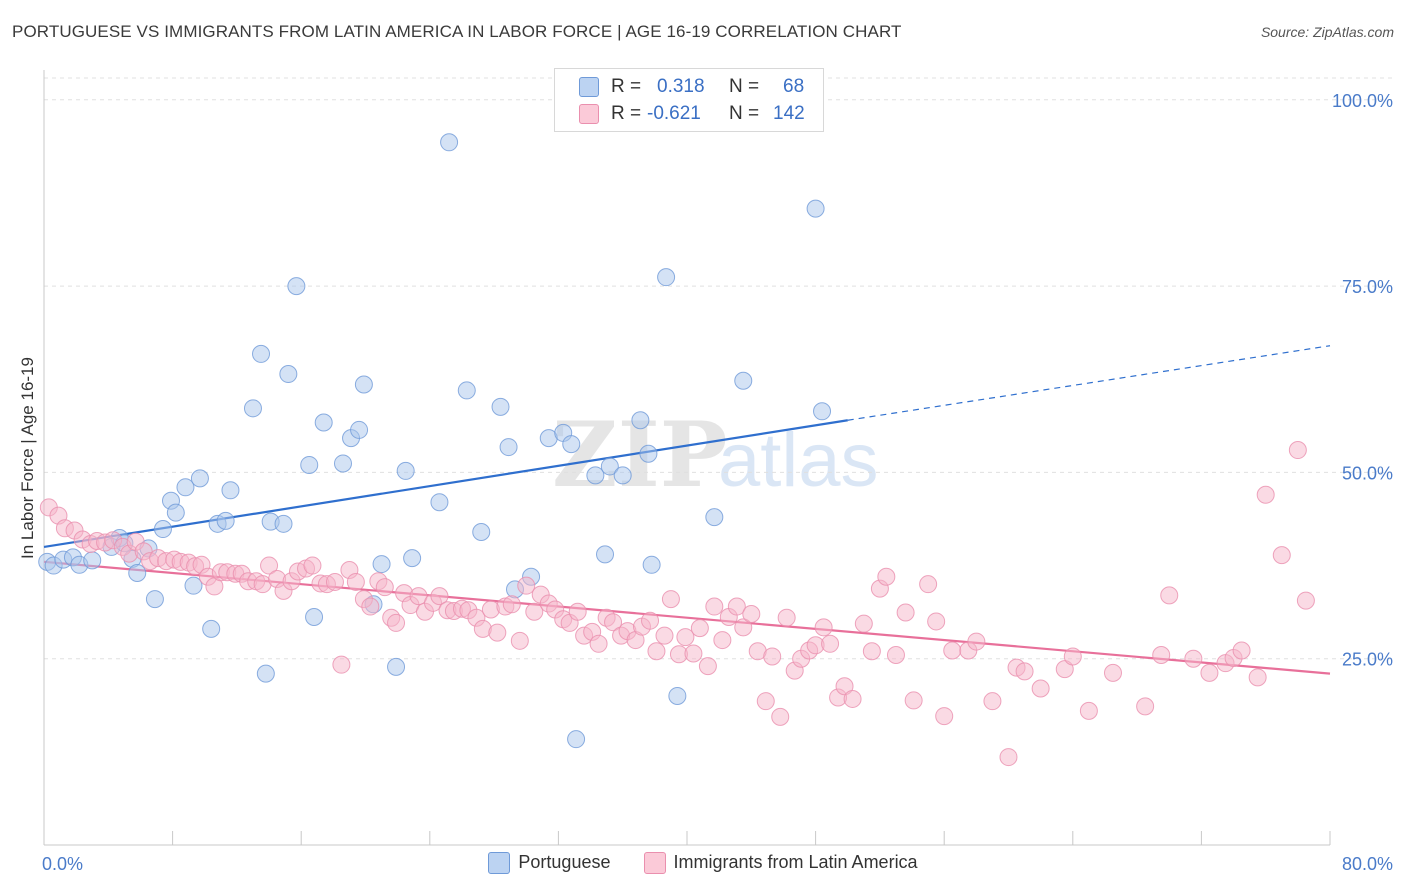 The height and width of the screenshot is (892, 1406). Describe the element at coordinates (794, 86) in the screenshot. I see `legend-n-value: 68` at that location.